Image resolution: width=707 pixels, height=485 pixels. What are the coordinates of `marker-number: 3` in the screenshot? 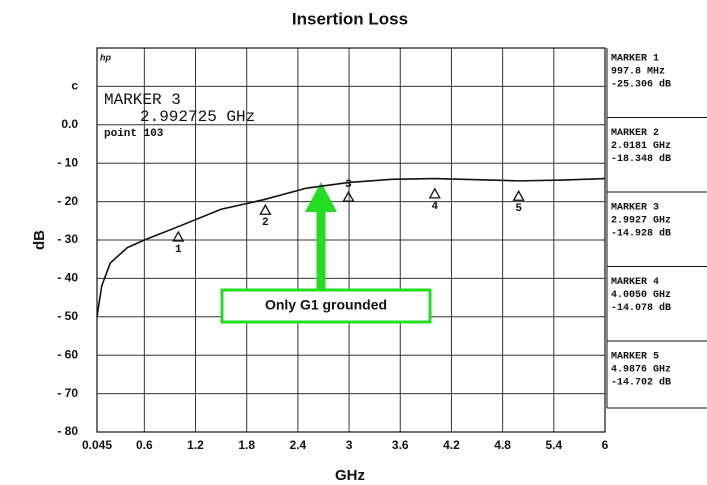 It's located at (348, 185).